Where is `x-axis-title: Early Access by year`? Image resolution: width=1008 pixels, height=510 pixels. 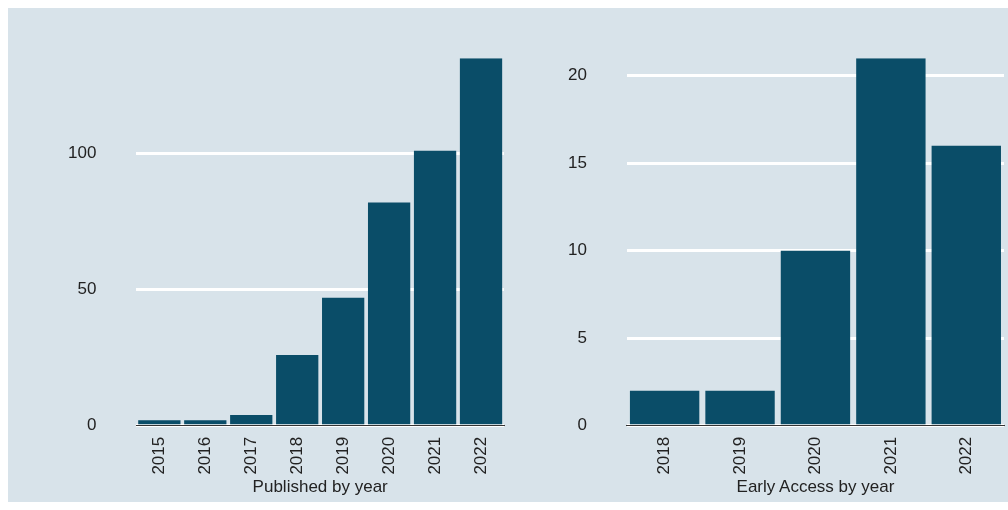
x-axis-title: Early Access by year is located at coordinates (815, 487).